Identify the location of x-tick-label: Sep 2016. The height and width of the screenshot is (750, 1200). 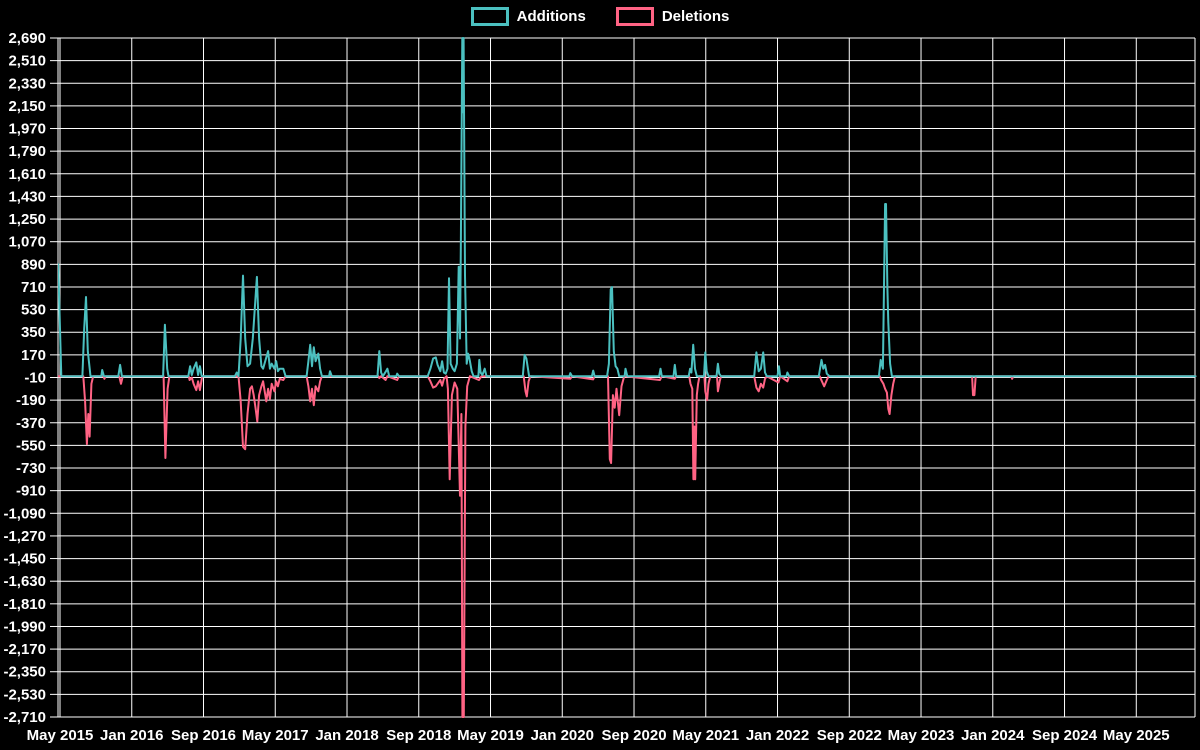
(203, 735).